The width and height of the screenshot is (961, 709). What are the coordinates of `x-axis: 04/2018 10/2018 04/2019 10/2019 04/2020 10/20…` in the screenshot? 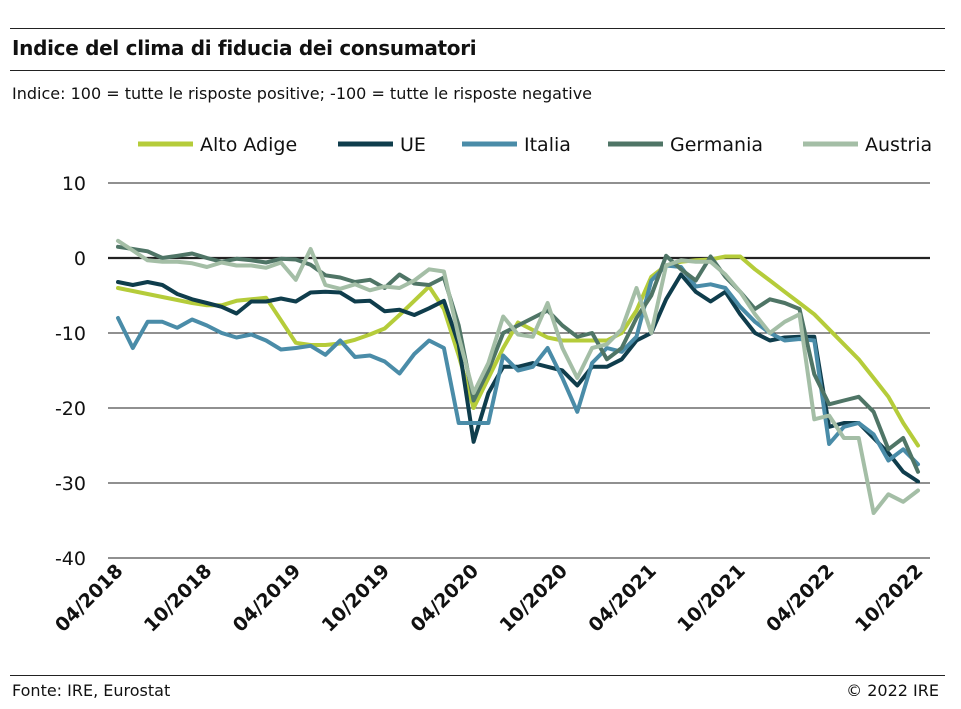 It's located at (489, 598).